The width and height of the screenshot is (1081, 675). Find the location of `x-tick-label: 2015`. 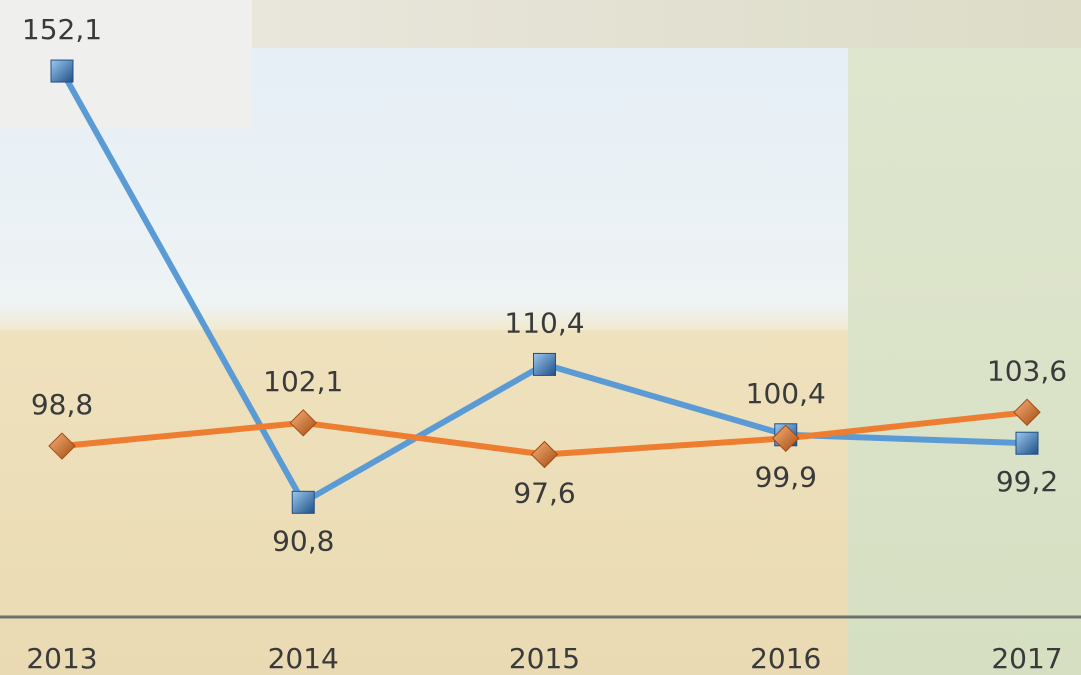

x-tick-label: 2015 is located at coordinates (544, 658).